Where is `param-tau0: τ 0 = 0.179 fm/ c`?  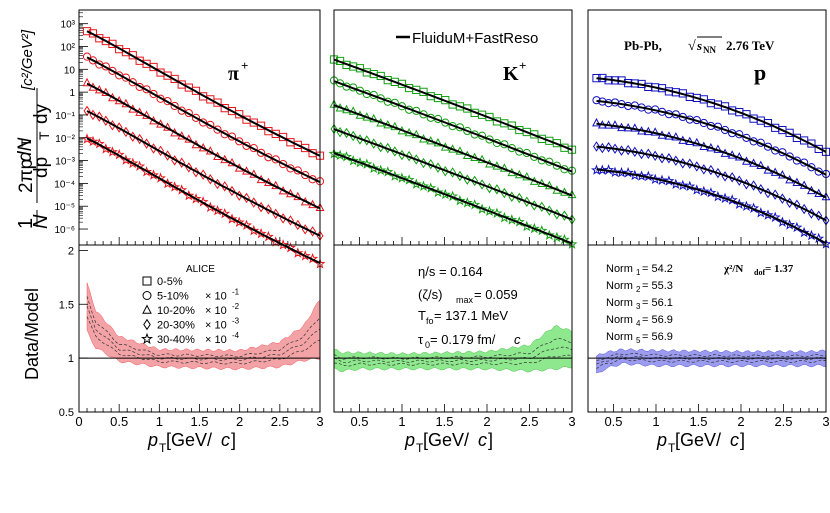
param-tau0: τ 0 = 0.179 fm/ c is located at coordinates (469, 341).